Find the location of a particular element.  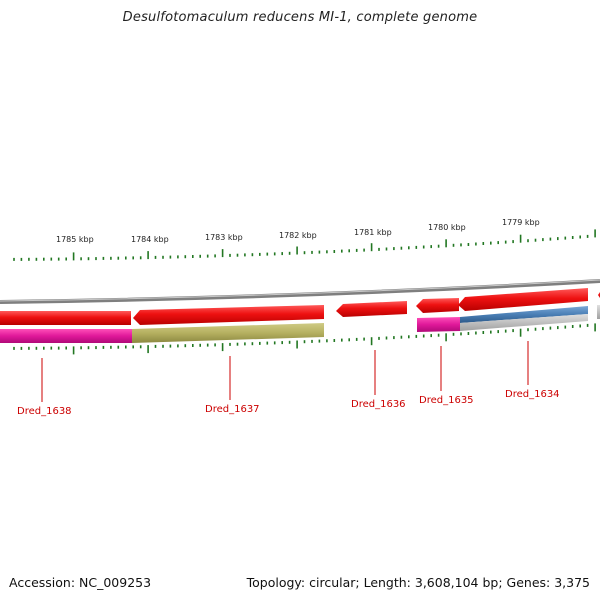

accession-text: Accession: NC_009253 is located at coordinates (80, 582).